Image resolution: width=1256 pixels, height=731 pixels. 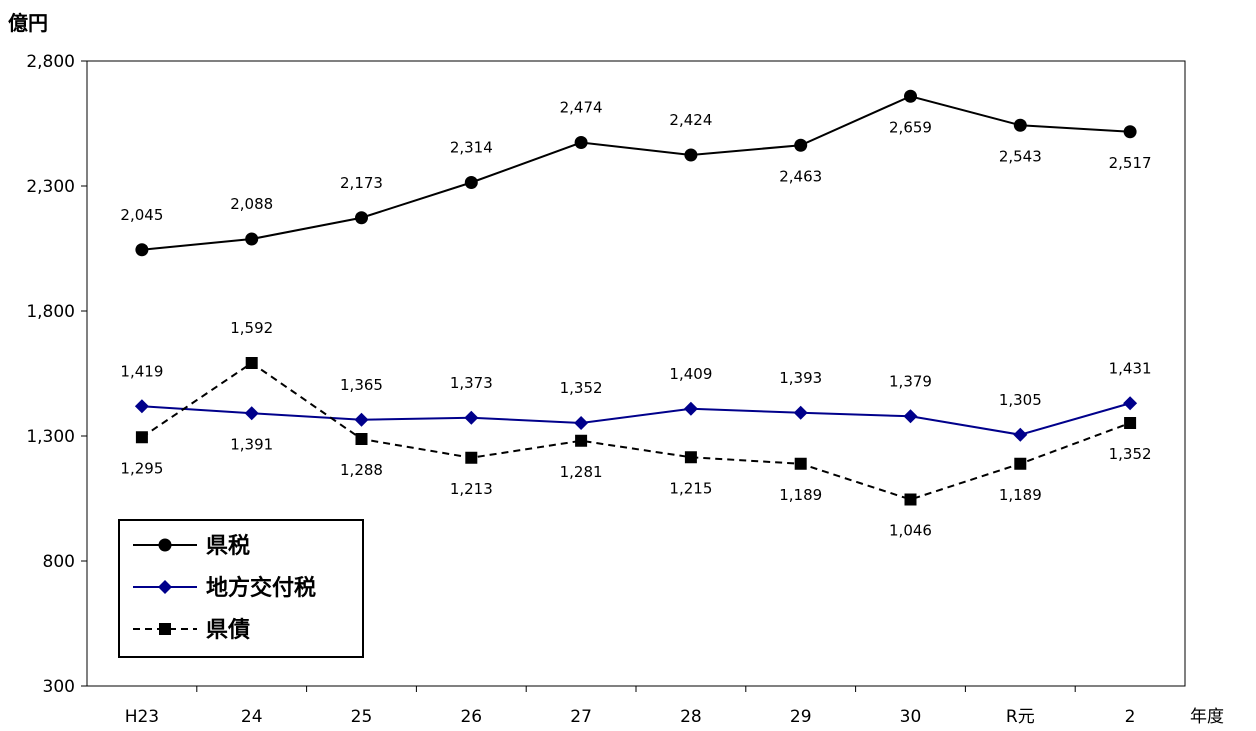 I want to click on data-label: 1,393, so click(x=800, y=378).